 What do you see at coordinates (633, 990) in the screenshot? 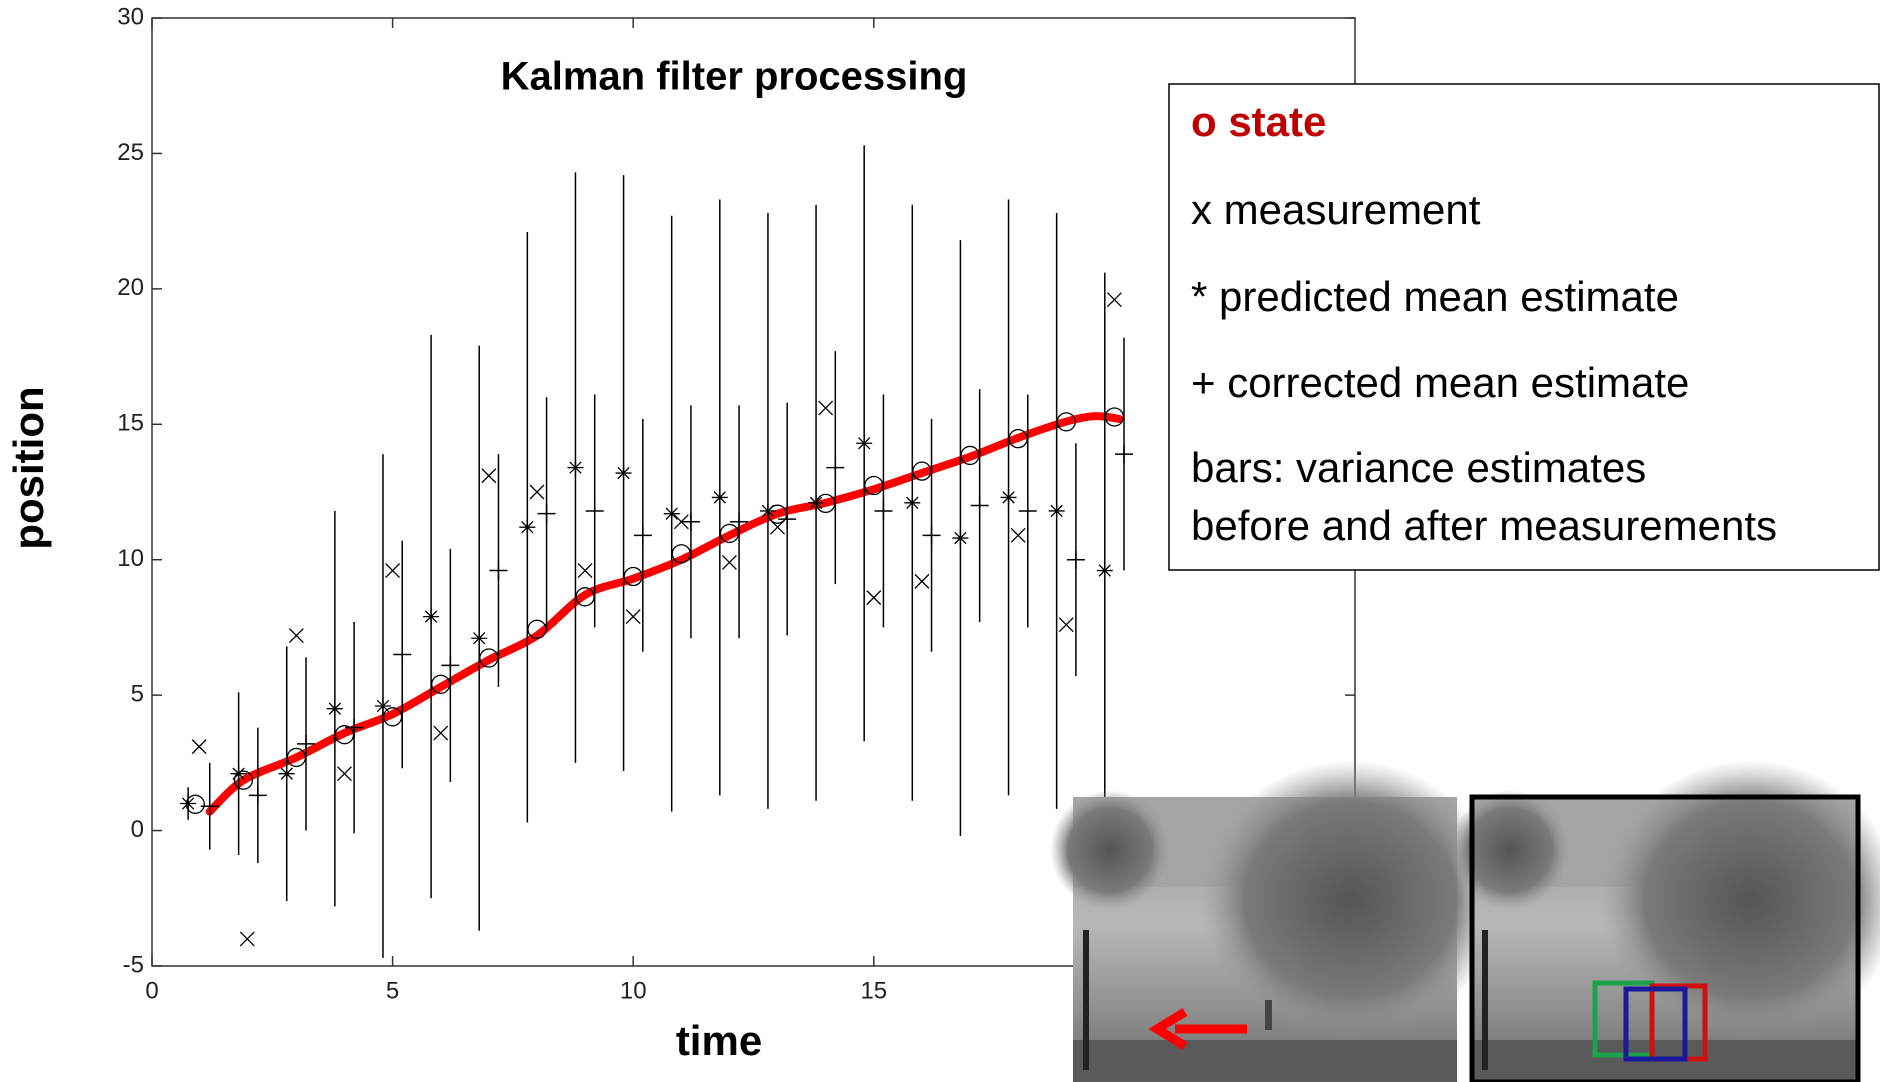
I see `x-tick-label: 10` at bounding box center [633, 990].